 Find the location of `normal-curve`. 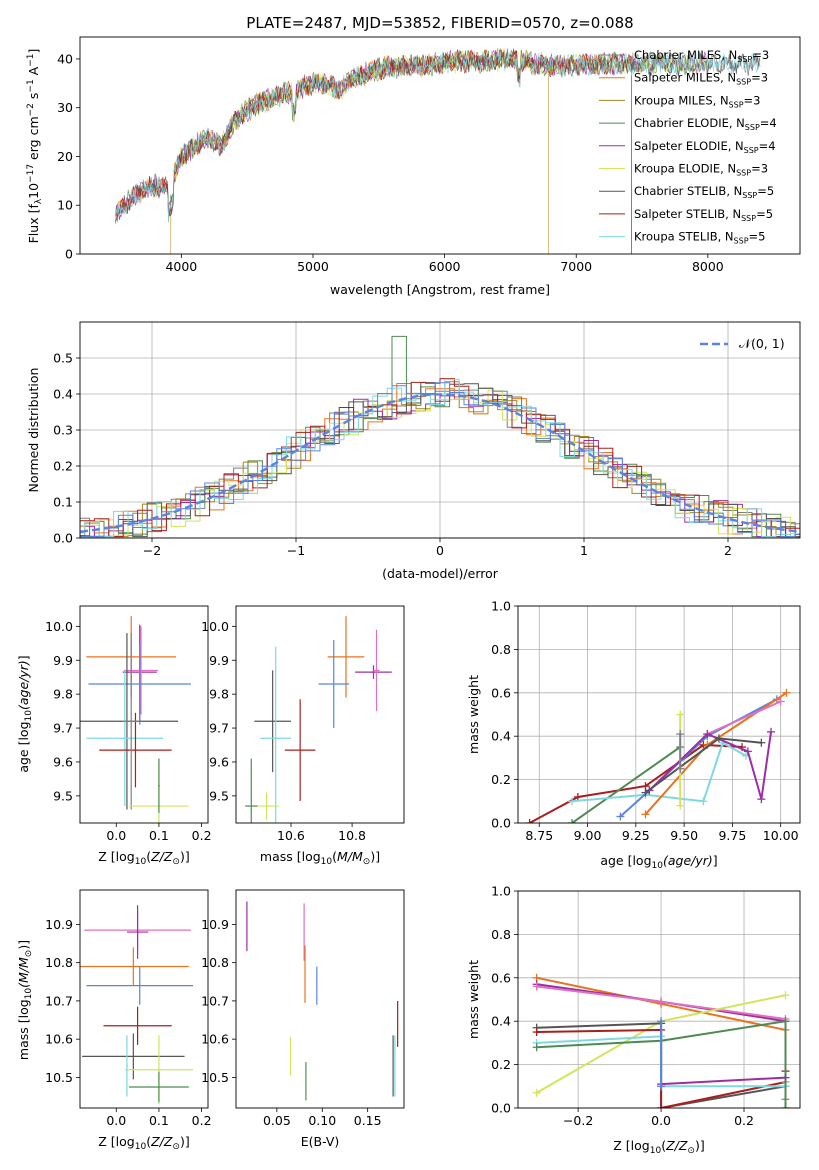

normal-curve is located at coordinates (439, 463).